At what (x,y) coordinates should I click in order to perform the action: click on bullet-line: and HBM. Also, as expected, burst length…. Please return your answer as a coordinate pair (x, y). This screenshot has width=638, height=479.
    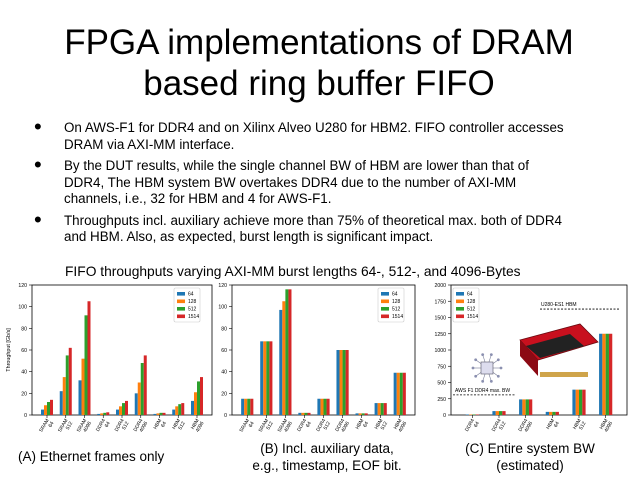
    Looking at the image, I should click on (249, 236).